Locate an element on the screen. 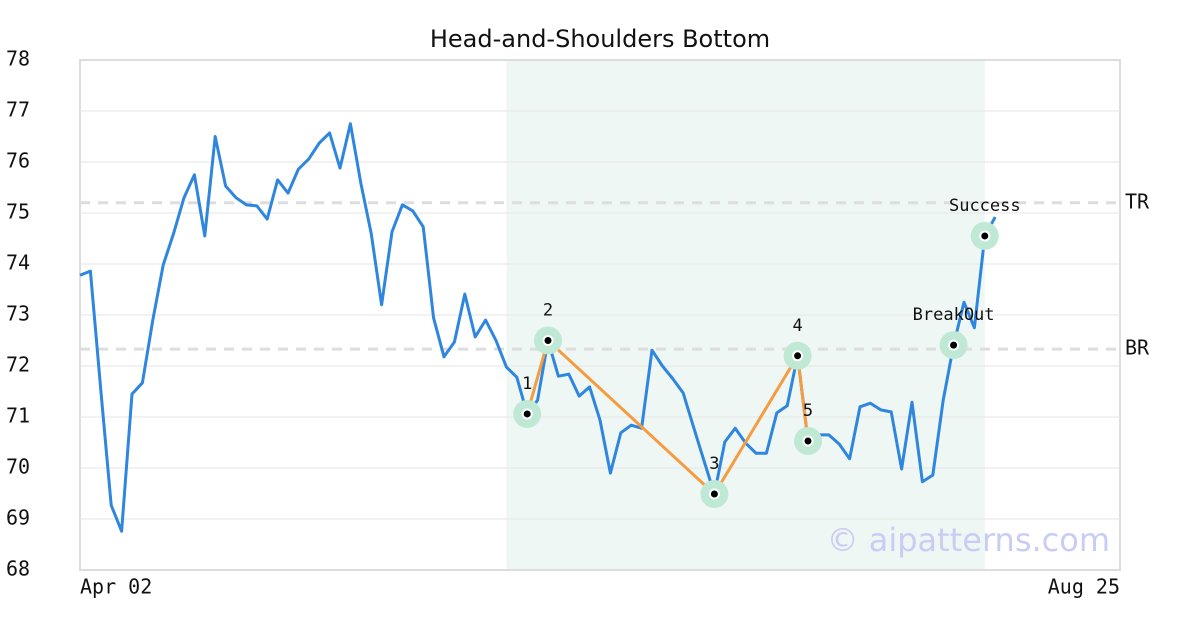 Image resolution: width=1200 pixels, height=630 pixels. y-tick-label: 69 is located at coordinates (18, 518).